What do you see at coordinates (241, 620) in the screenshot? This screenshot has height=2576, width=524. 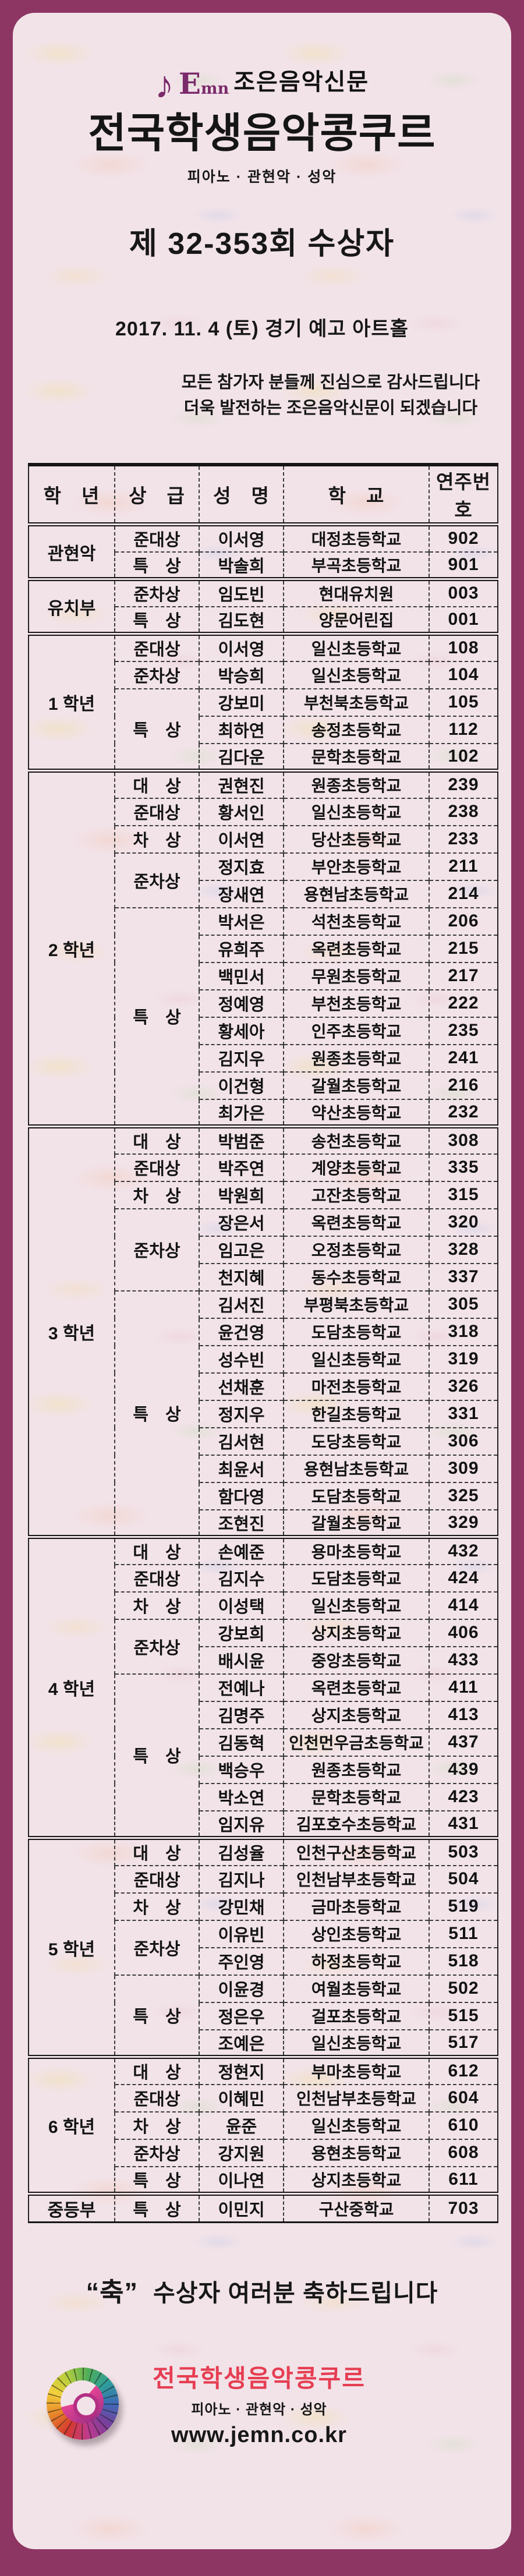 I see `name-cell: 김도현` at bounding box center [241, 620].